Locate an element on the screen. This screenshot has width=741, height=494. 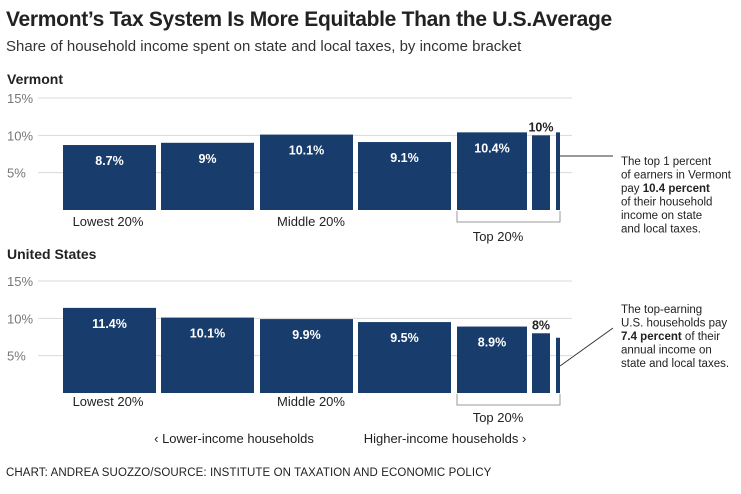
bar-value-label: 11.4% is located at coordinates (109, 324).